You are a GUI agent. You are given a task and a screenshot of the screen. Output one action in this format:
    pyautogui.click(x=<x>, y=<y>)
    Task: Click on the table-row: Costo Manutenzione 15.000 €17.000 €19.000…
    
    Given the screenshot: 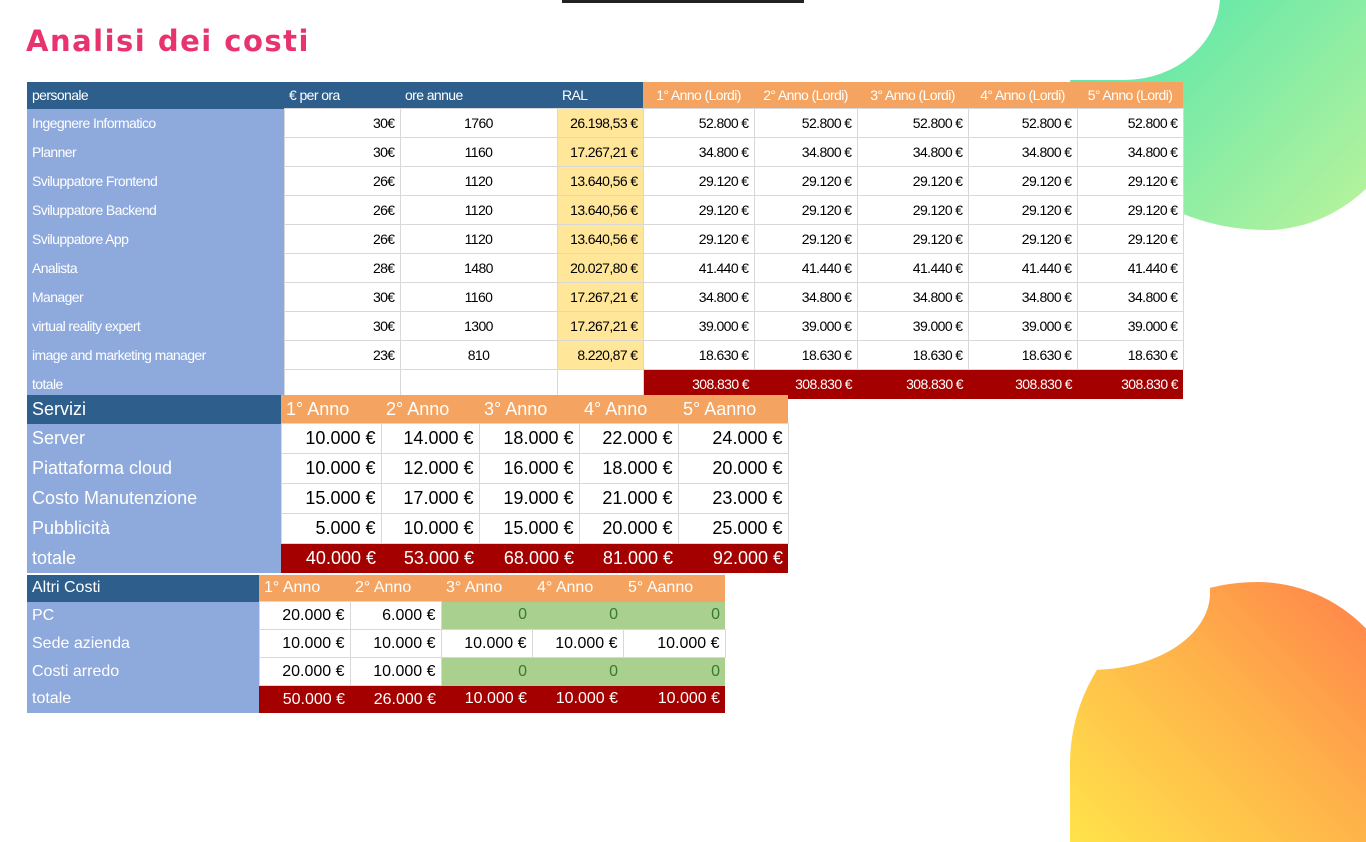 What is the action you would take?
    pyautogui.click(x=408, y=498)
    